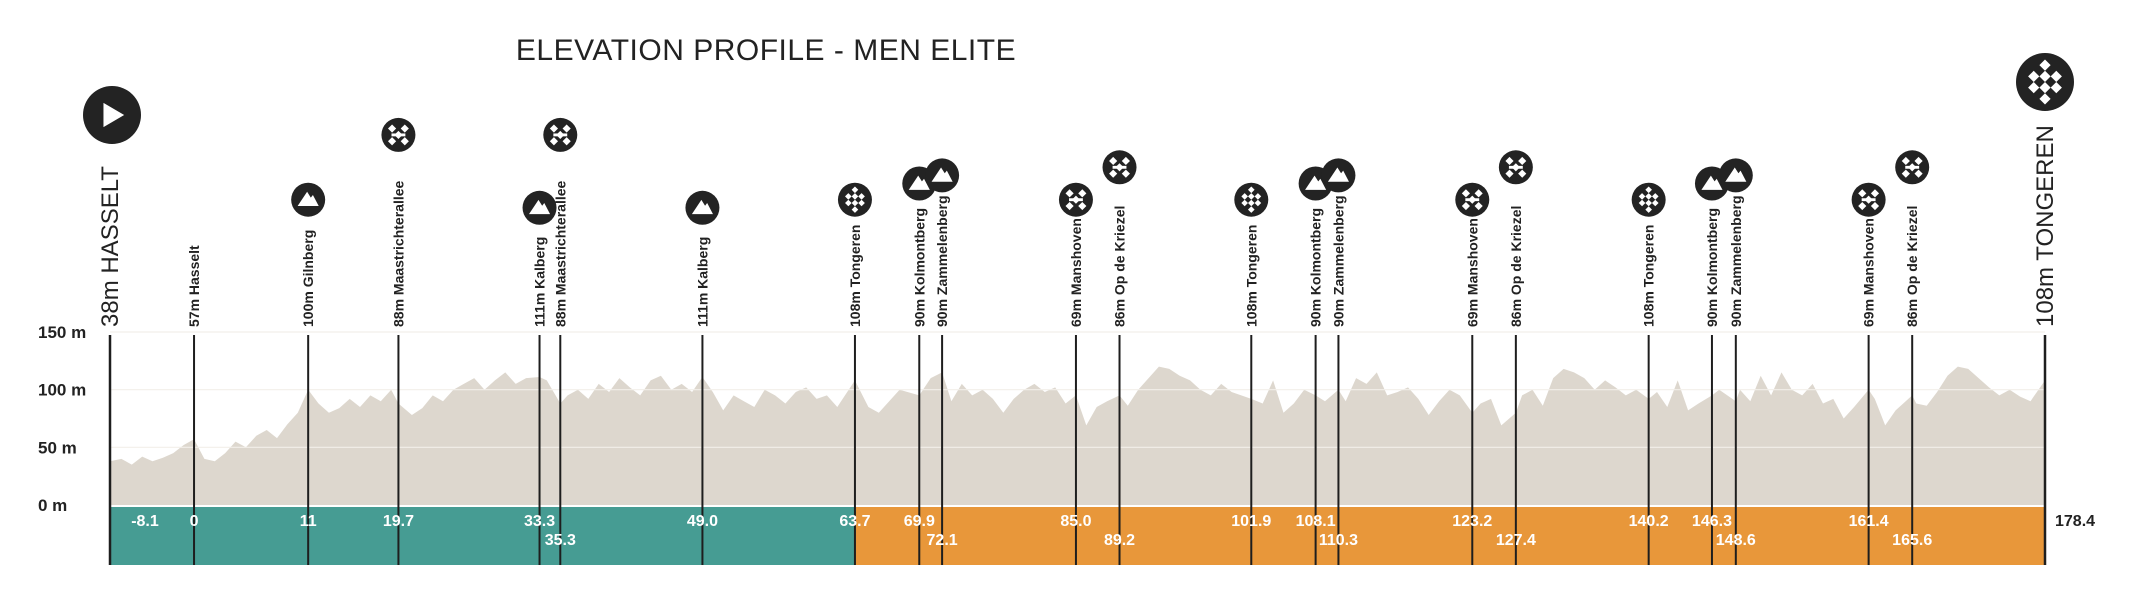  I want to click on km-label: 0, so click(194, 521).